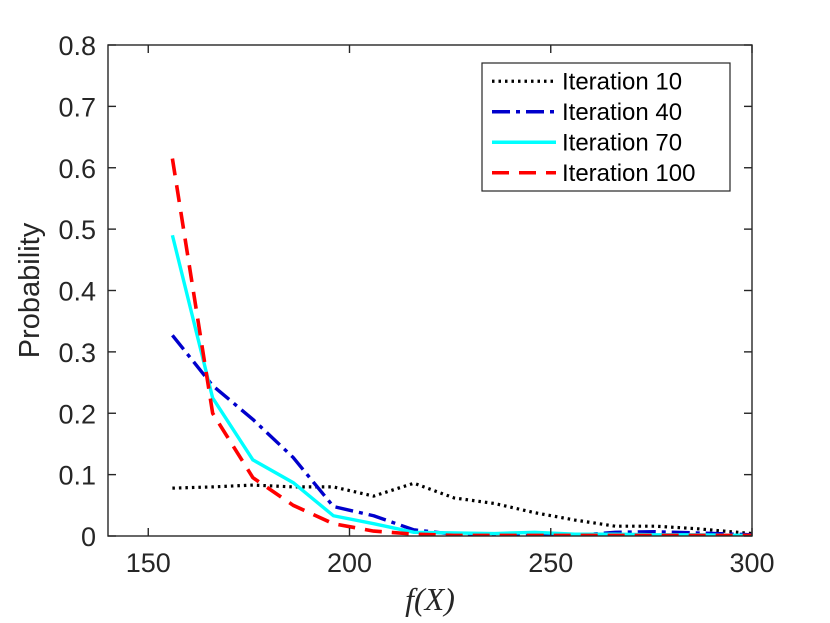 The image size is (830, 623). What do you see at coordinates (88, 537) in the screenshot?
I see `y-tick-label: 0` at bounding box center [88, 537].